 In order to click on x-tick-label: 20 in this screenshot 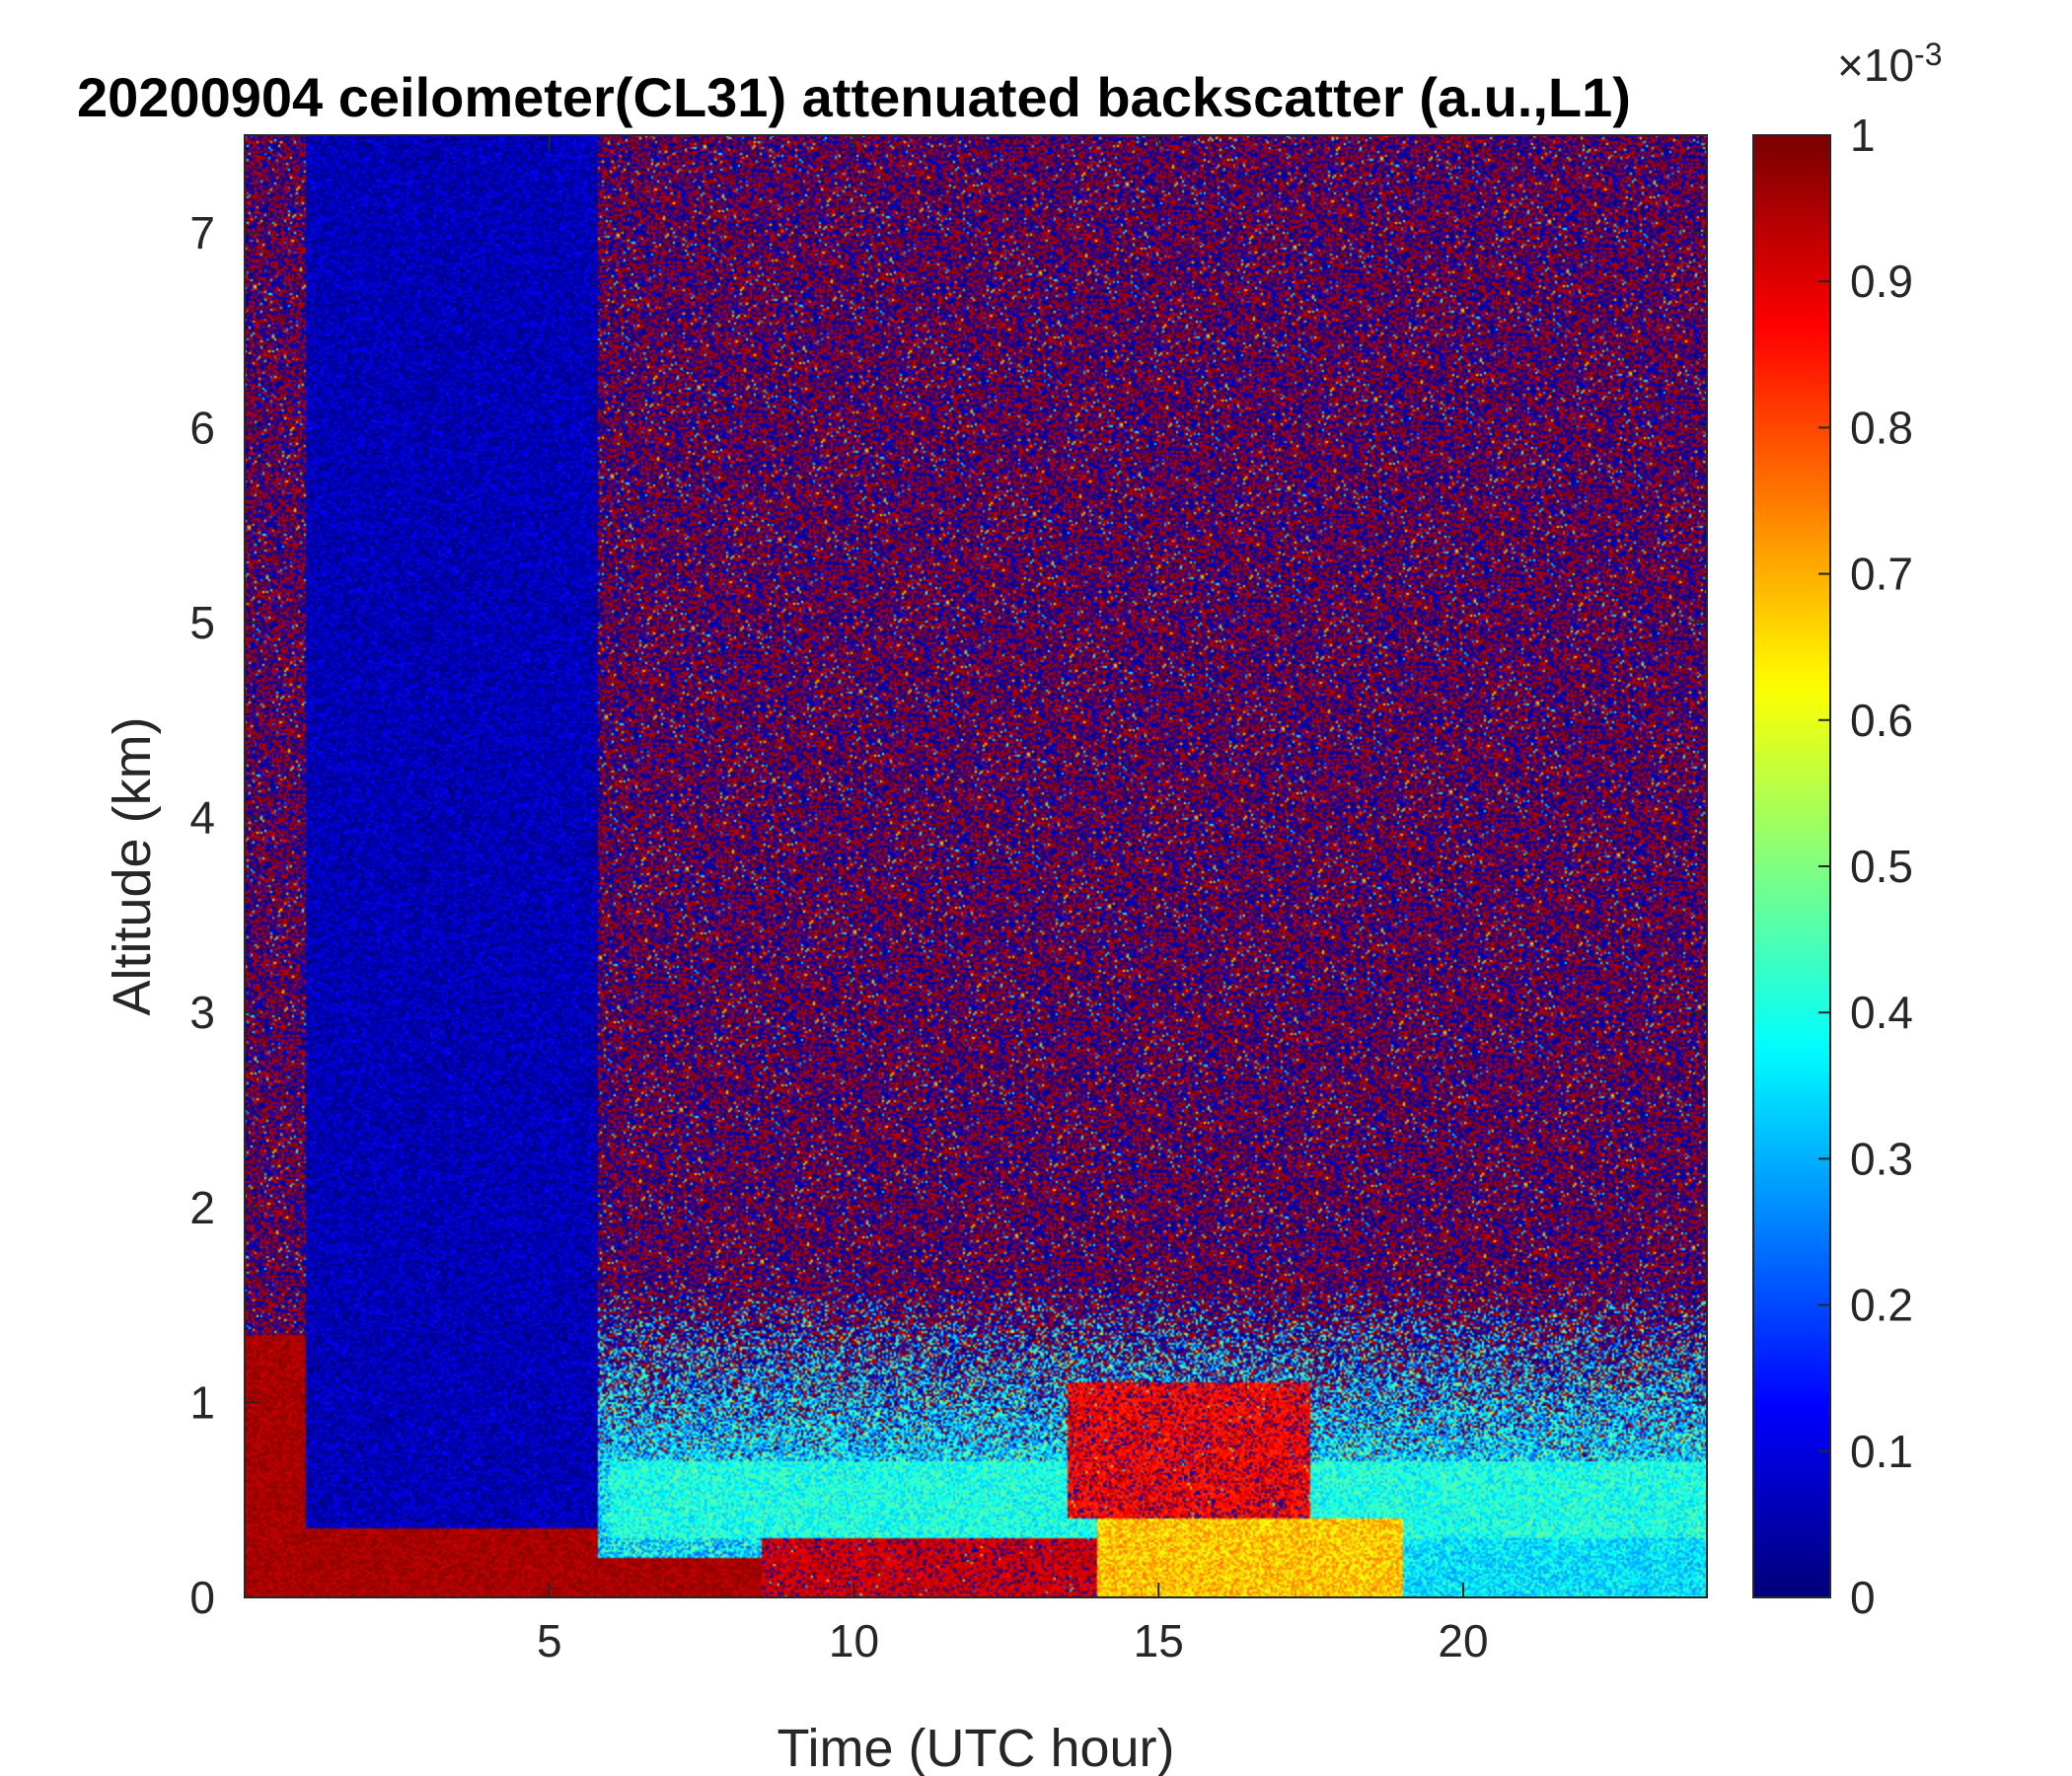, I will do `click(1463, 1640)`.